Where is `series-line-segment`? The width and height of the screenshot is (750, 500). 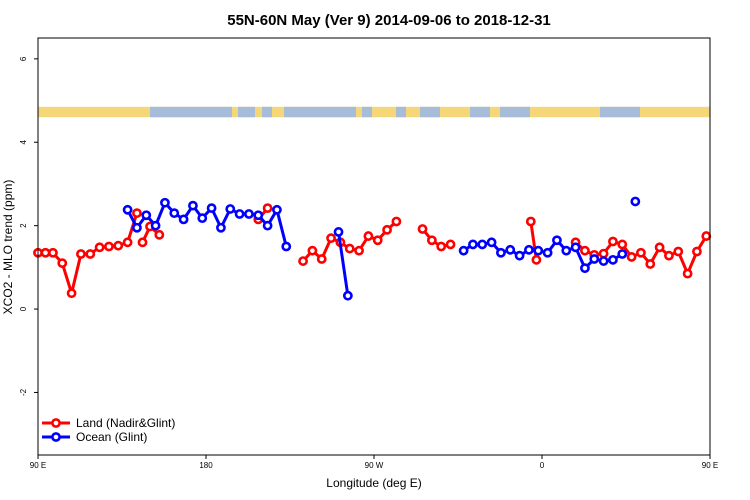 series-line-segment is located at coordinates (343, 263).